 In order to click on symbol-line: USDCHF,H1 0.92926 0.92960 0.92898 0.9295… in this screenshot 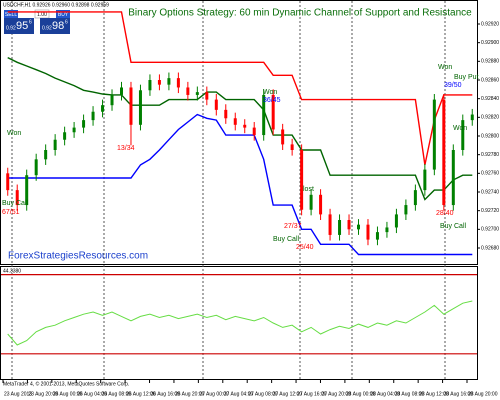, I will do `click(56, 5)`.